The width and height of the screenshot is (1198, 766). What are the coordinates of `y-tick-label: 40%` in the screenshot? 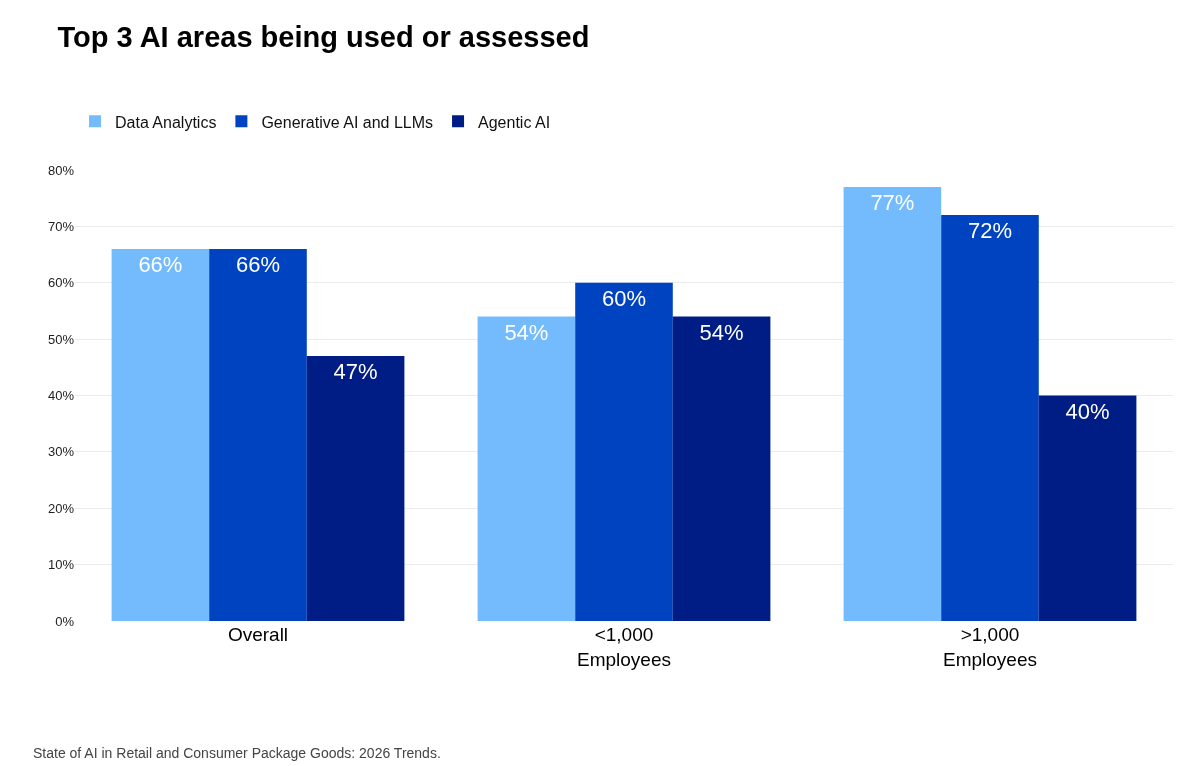 It's located at (61, 396).